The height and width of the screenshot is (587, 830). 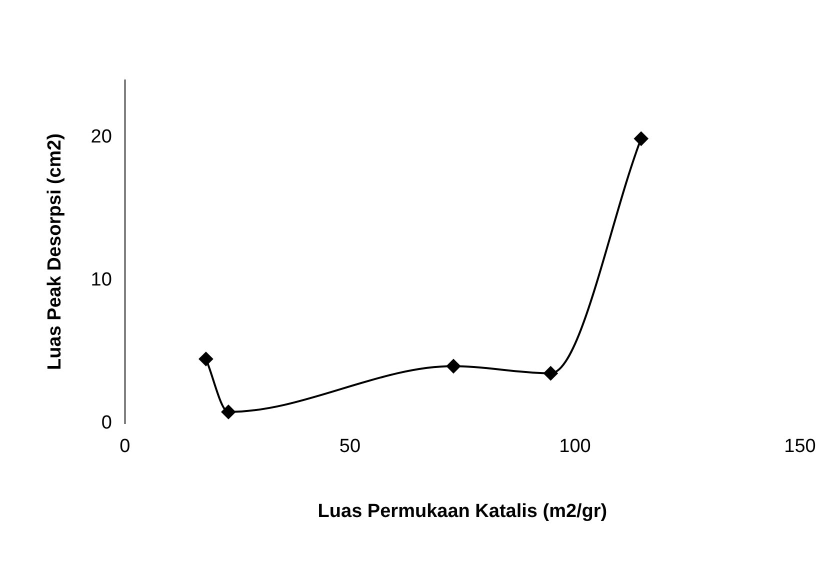 I want to click on x-axis-title: Luas Permukaan Katalis (m2/gr), so click(x=463, y=511).